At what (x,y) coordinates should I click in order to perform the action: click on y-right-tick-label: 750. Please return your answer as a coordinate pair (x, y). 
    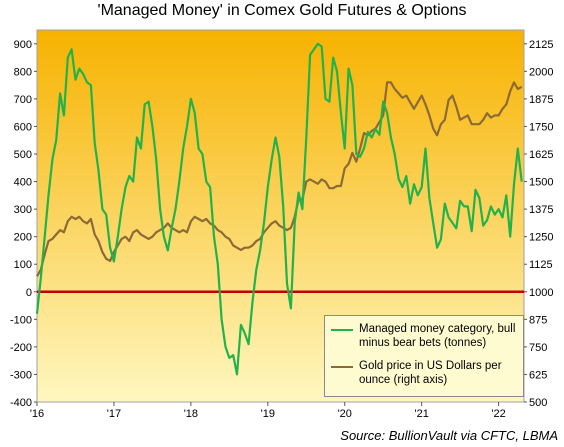
    Looking at the image, I should click on (538, 348).